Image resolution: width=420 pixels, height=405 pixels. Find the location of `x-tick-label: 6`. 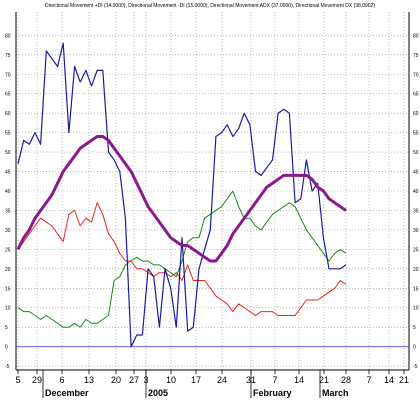

x-tick-label: 6 is located at coordinates (61, 380).